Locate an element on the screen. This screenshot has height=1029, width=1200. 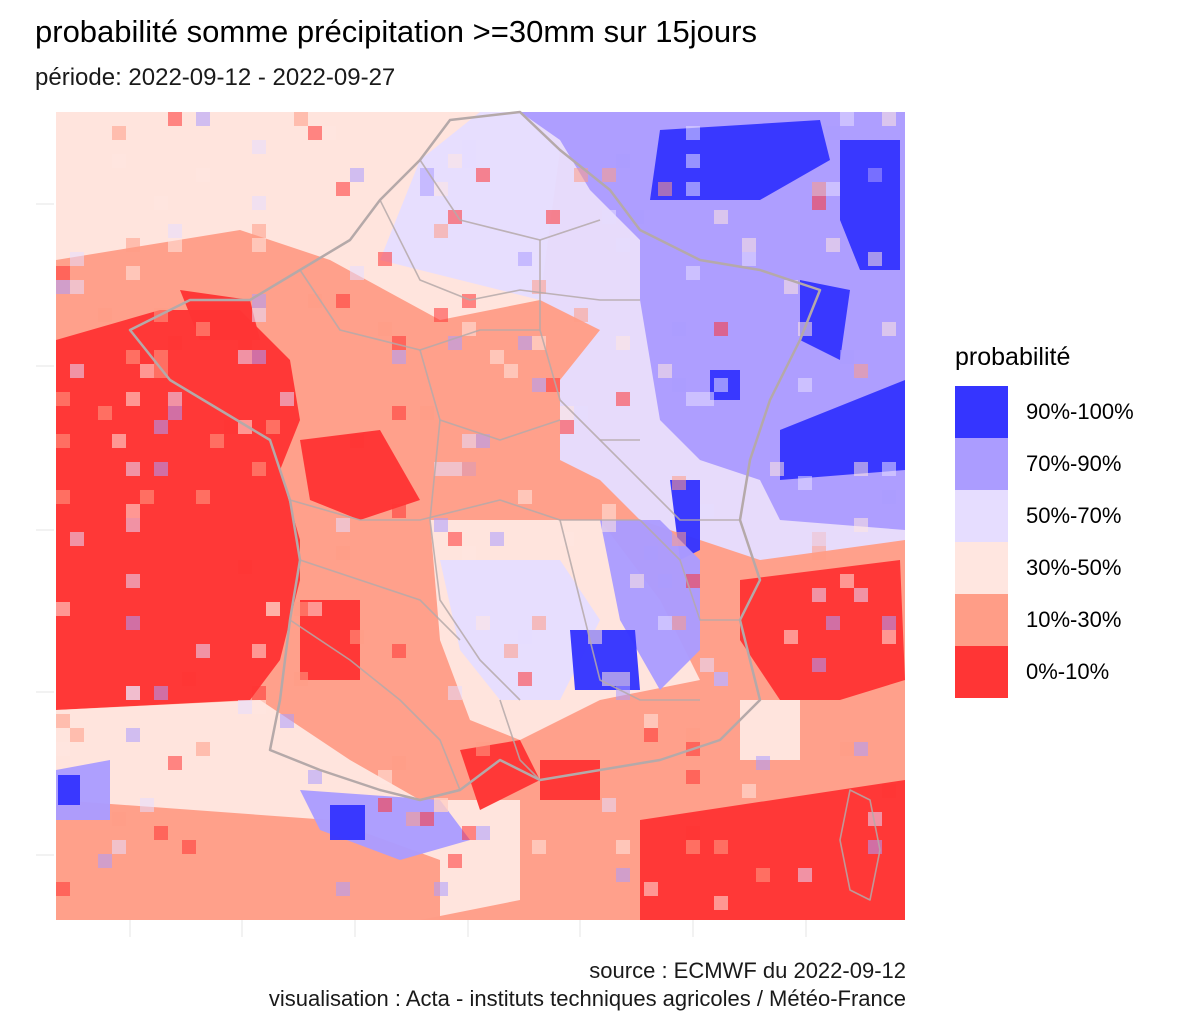
legend-item: 10%-30% is located at coordinates (1044, 620).